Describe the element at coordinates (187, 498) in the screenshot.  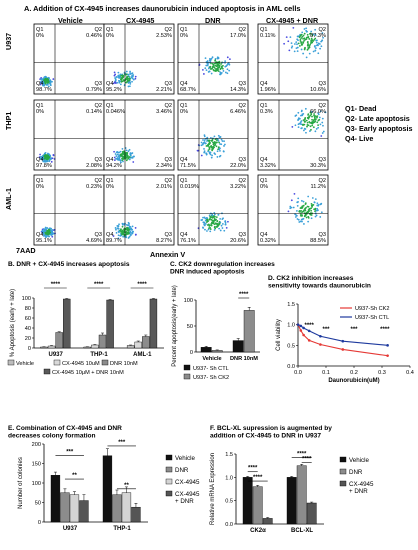
I see `legend-label: CX-4945 + DNR` at that location.